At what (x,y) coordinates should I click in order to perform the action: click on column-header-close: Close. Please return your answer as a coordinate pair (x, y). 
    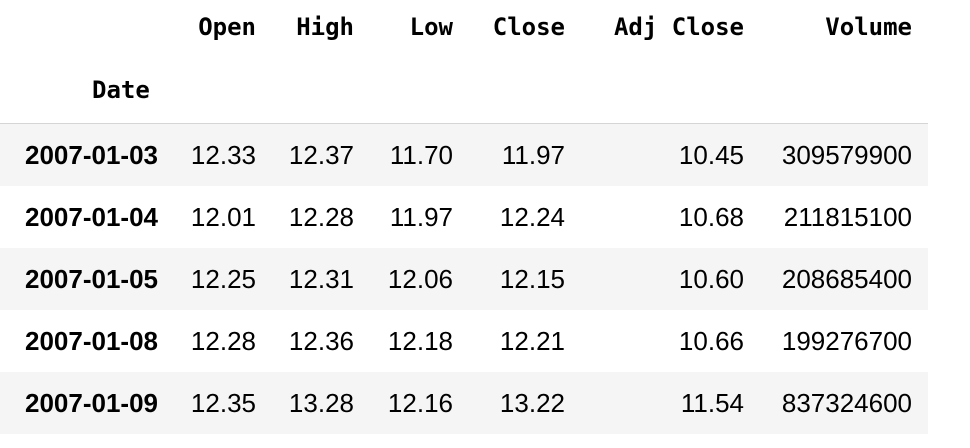
    Looking at the image, I should click on (528, 27).